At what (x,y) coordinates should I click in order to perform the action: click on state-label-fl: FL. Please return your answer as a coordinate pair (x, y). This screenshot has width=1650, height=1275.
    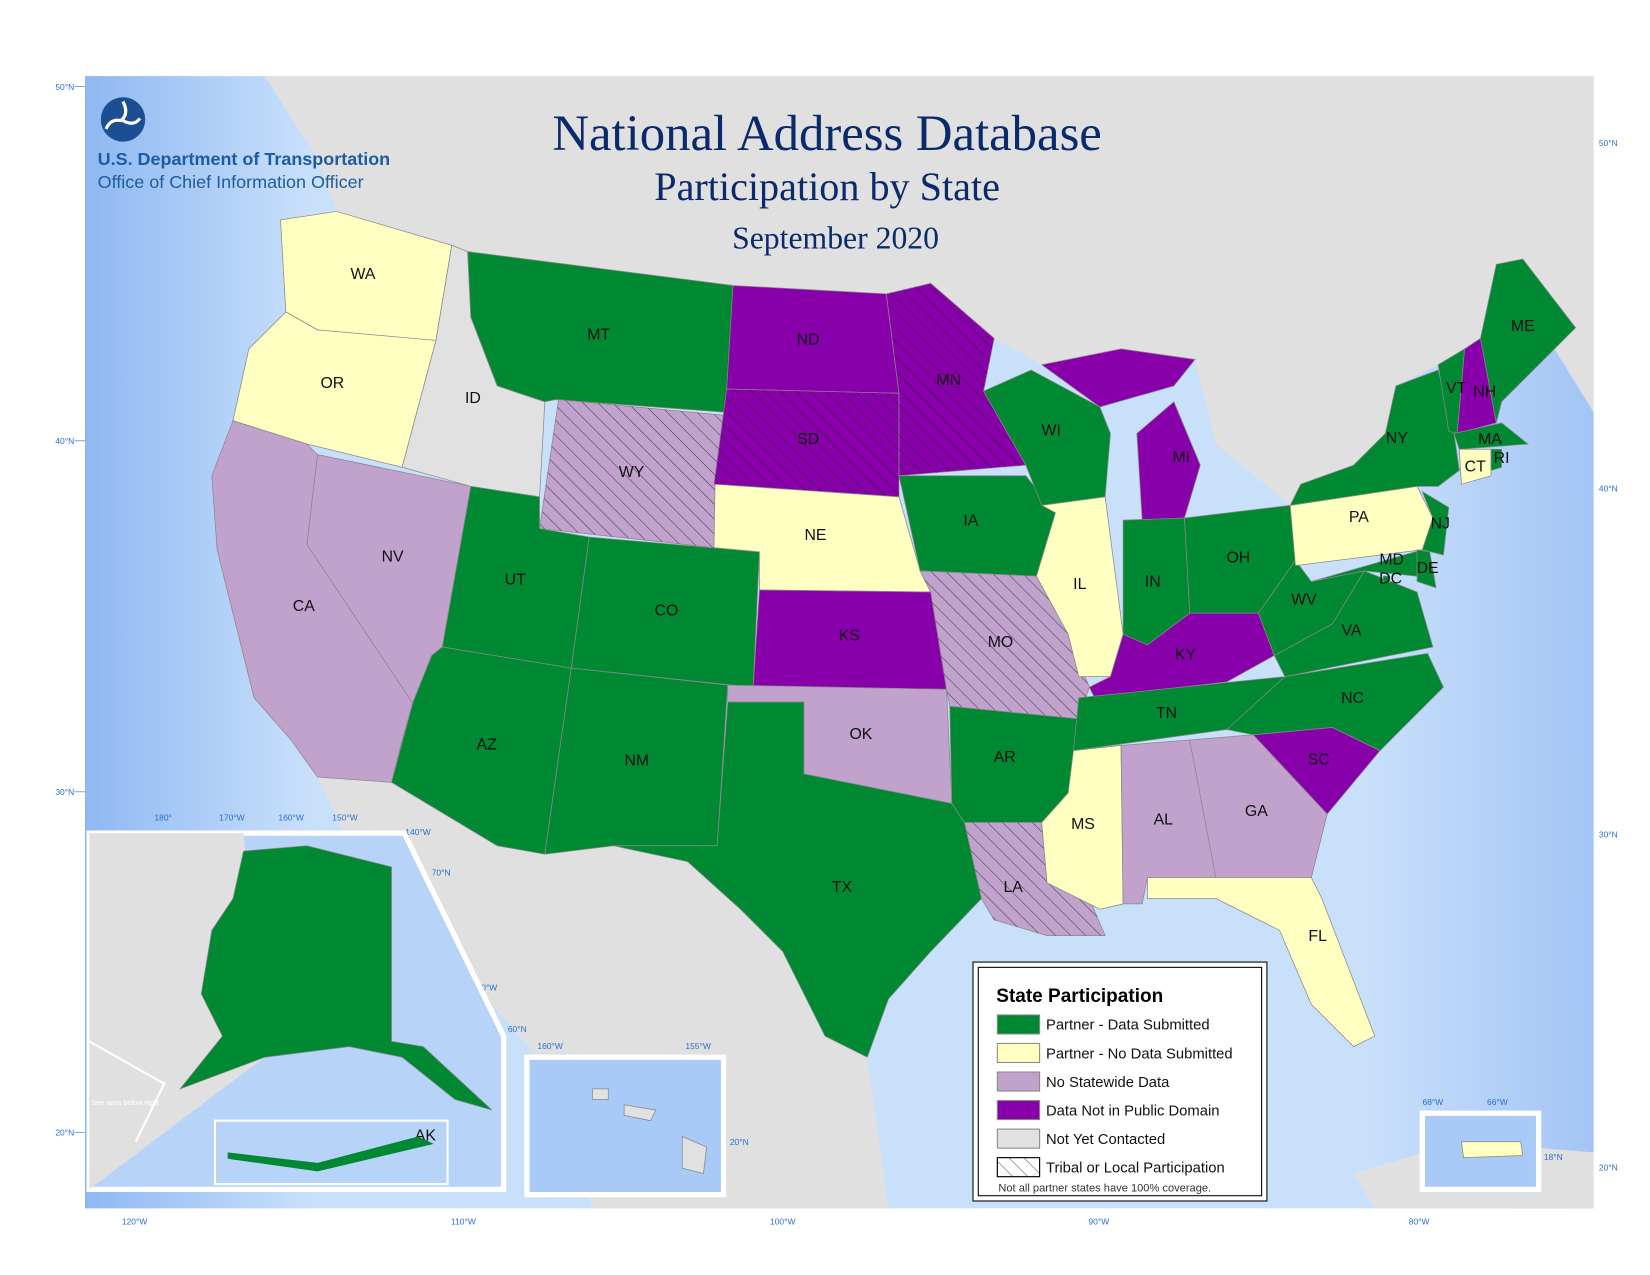
    Looking at the image, I should click on (1317, 936).